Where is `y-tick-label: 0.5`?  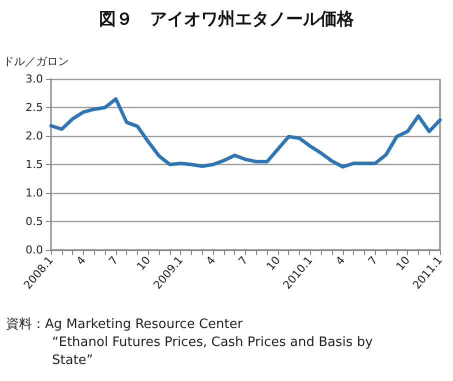
y-tick-label: 0.5 is located at coordinates (34, 221).